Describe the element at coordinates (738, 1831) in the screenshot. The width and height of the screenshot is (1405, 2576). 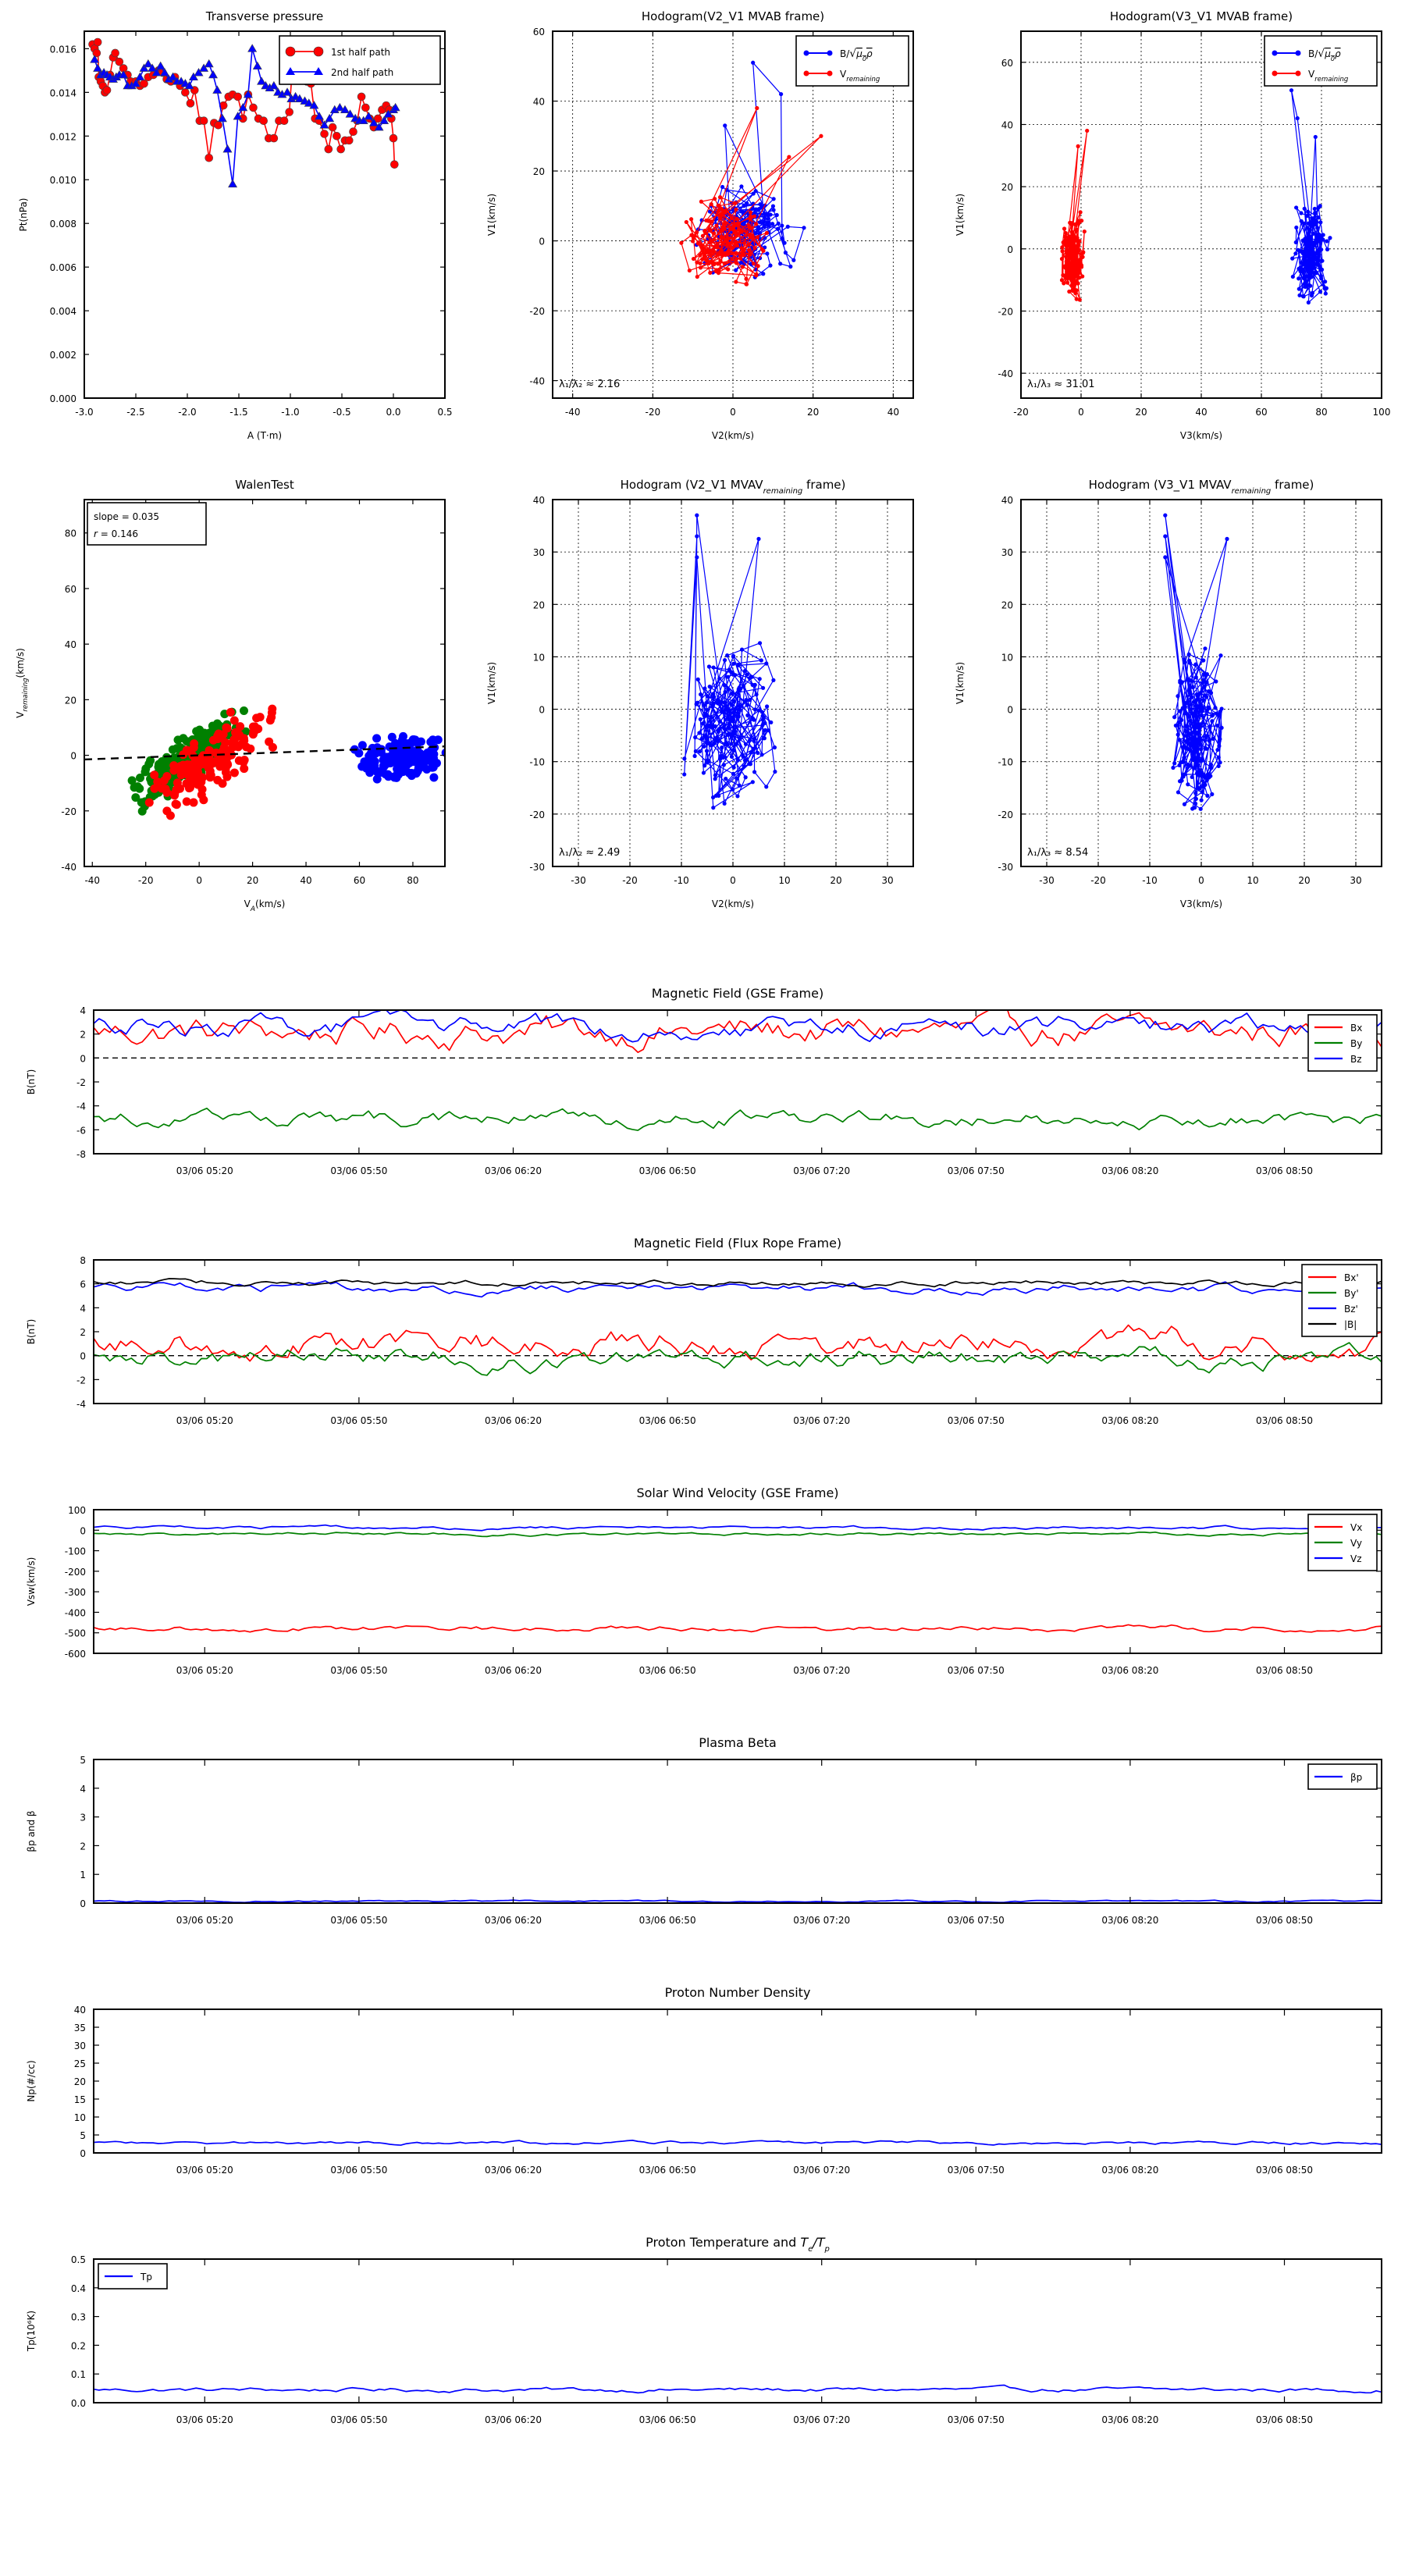
I see `axes-frame` at that location.